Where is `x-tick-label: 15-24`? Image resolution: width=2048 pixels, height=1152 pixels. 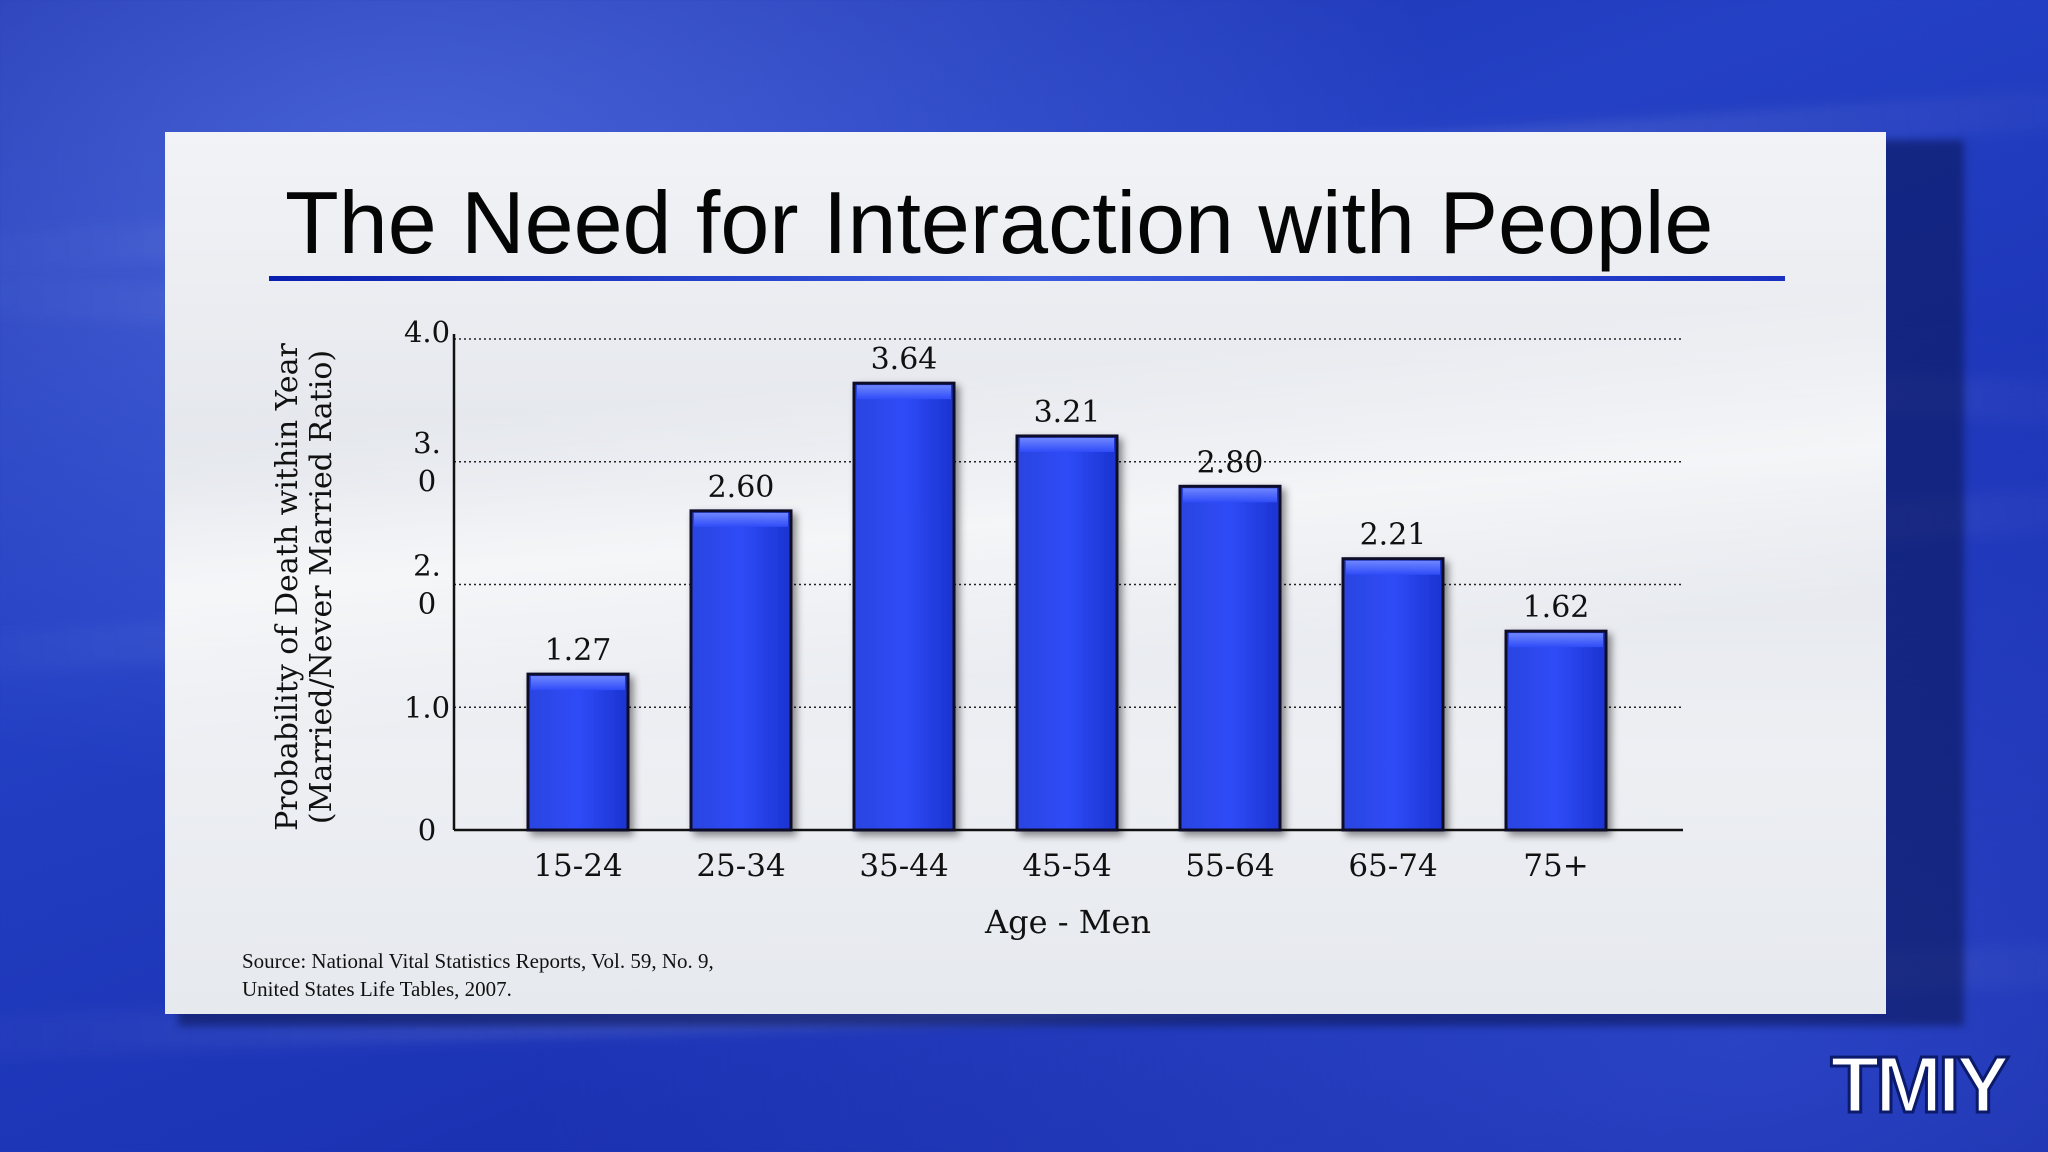 x-tick-label: 15-24 is located at coordinates (577, 866).